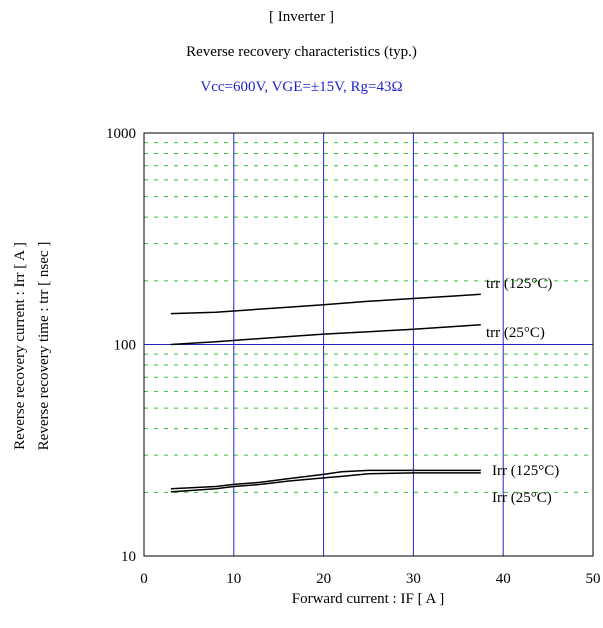 The image size is (603, 628). I want to click on x-tick-label: 0, so click(144, 579).